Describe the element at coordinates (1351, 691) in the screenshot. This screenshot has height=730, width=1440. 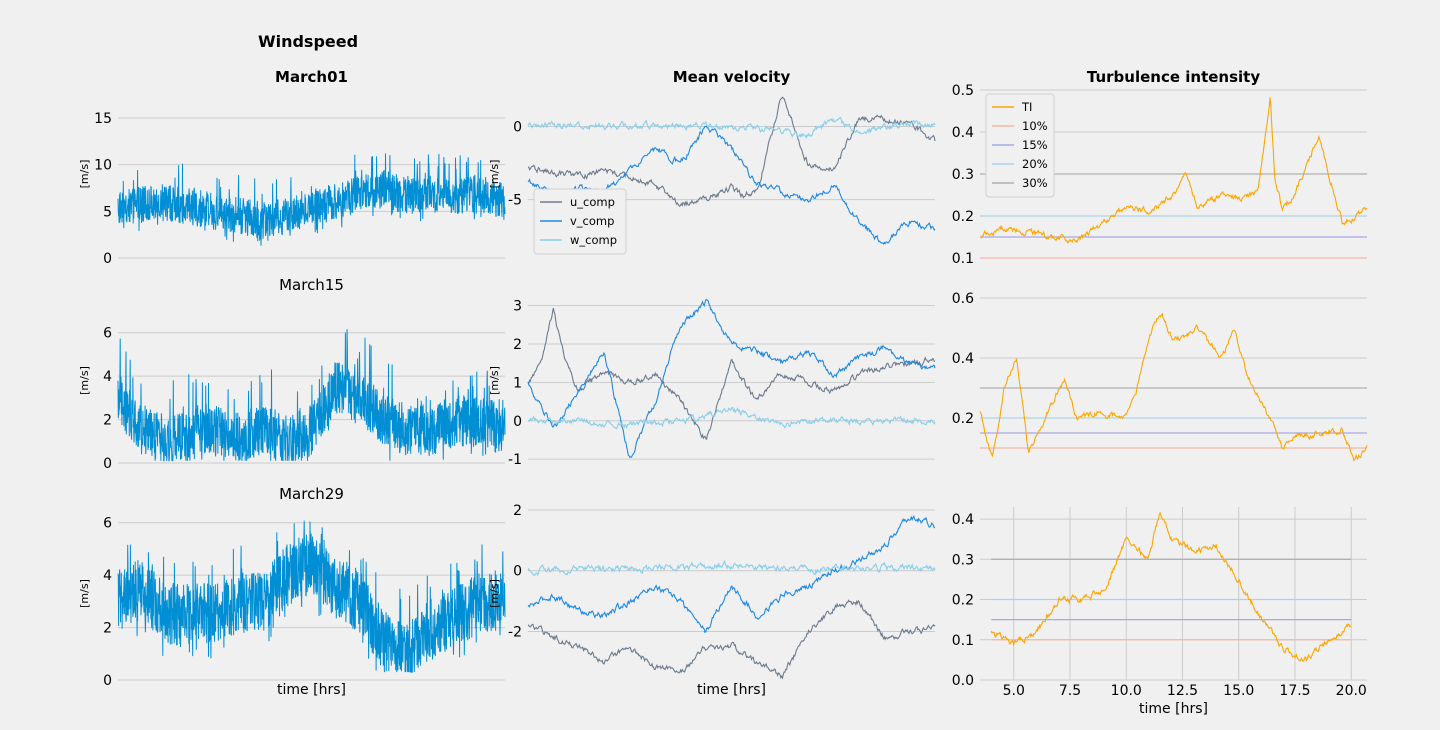
I see `x-tick-label: 20.0` at that location.